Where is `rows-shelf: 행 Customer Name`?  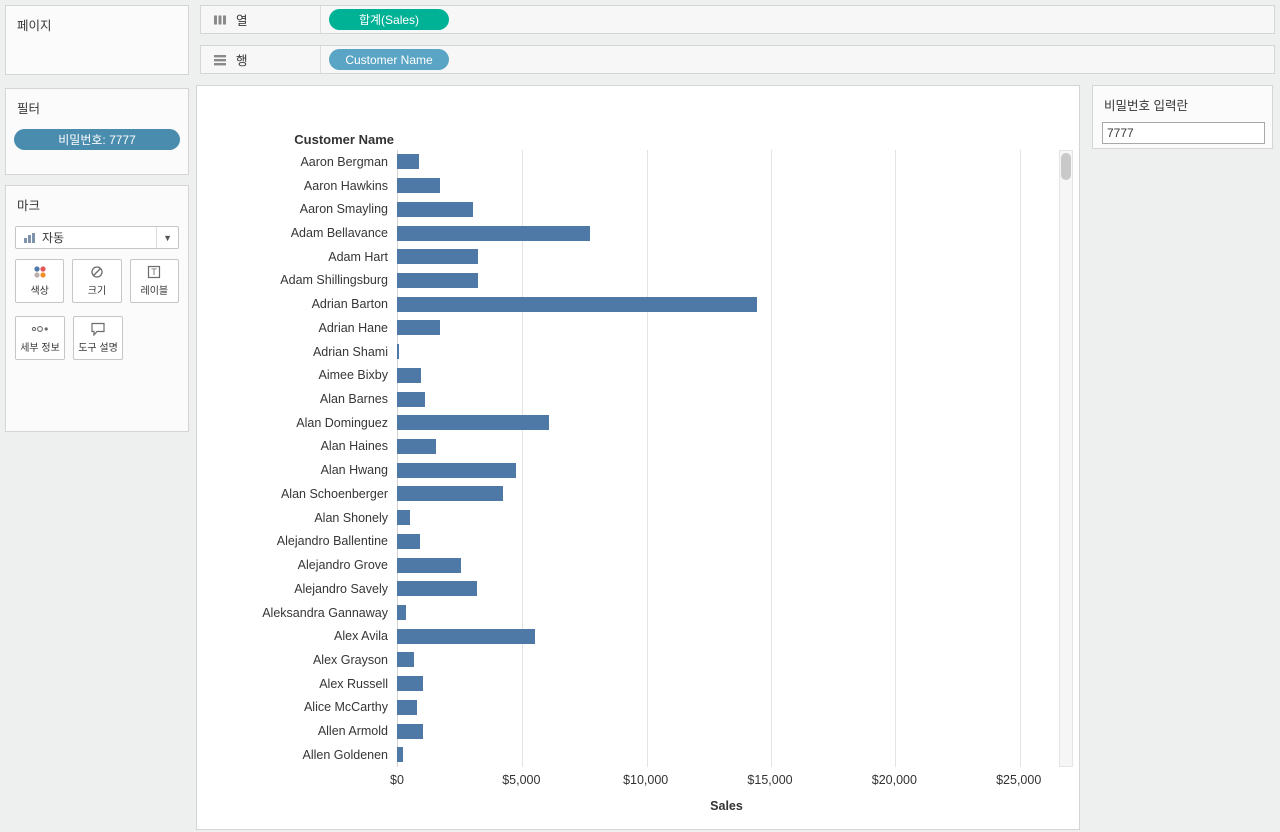 rows-shelf: 행 Customer Name is located at coordinates (737, 59).